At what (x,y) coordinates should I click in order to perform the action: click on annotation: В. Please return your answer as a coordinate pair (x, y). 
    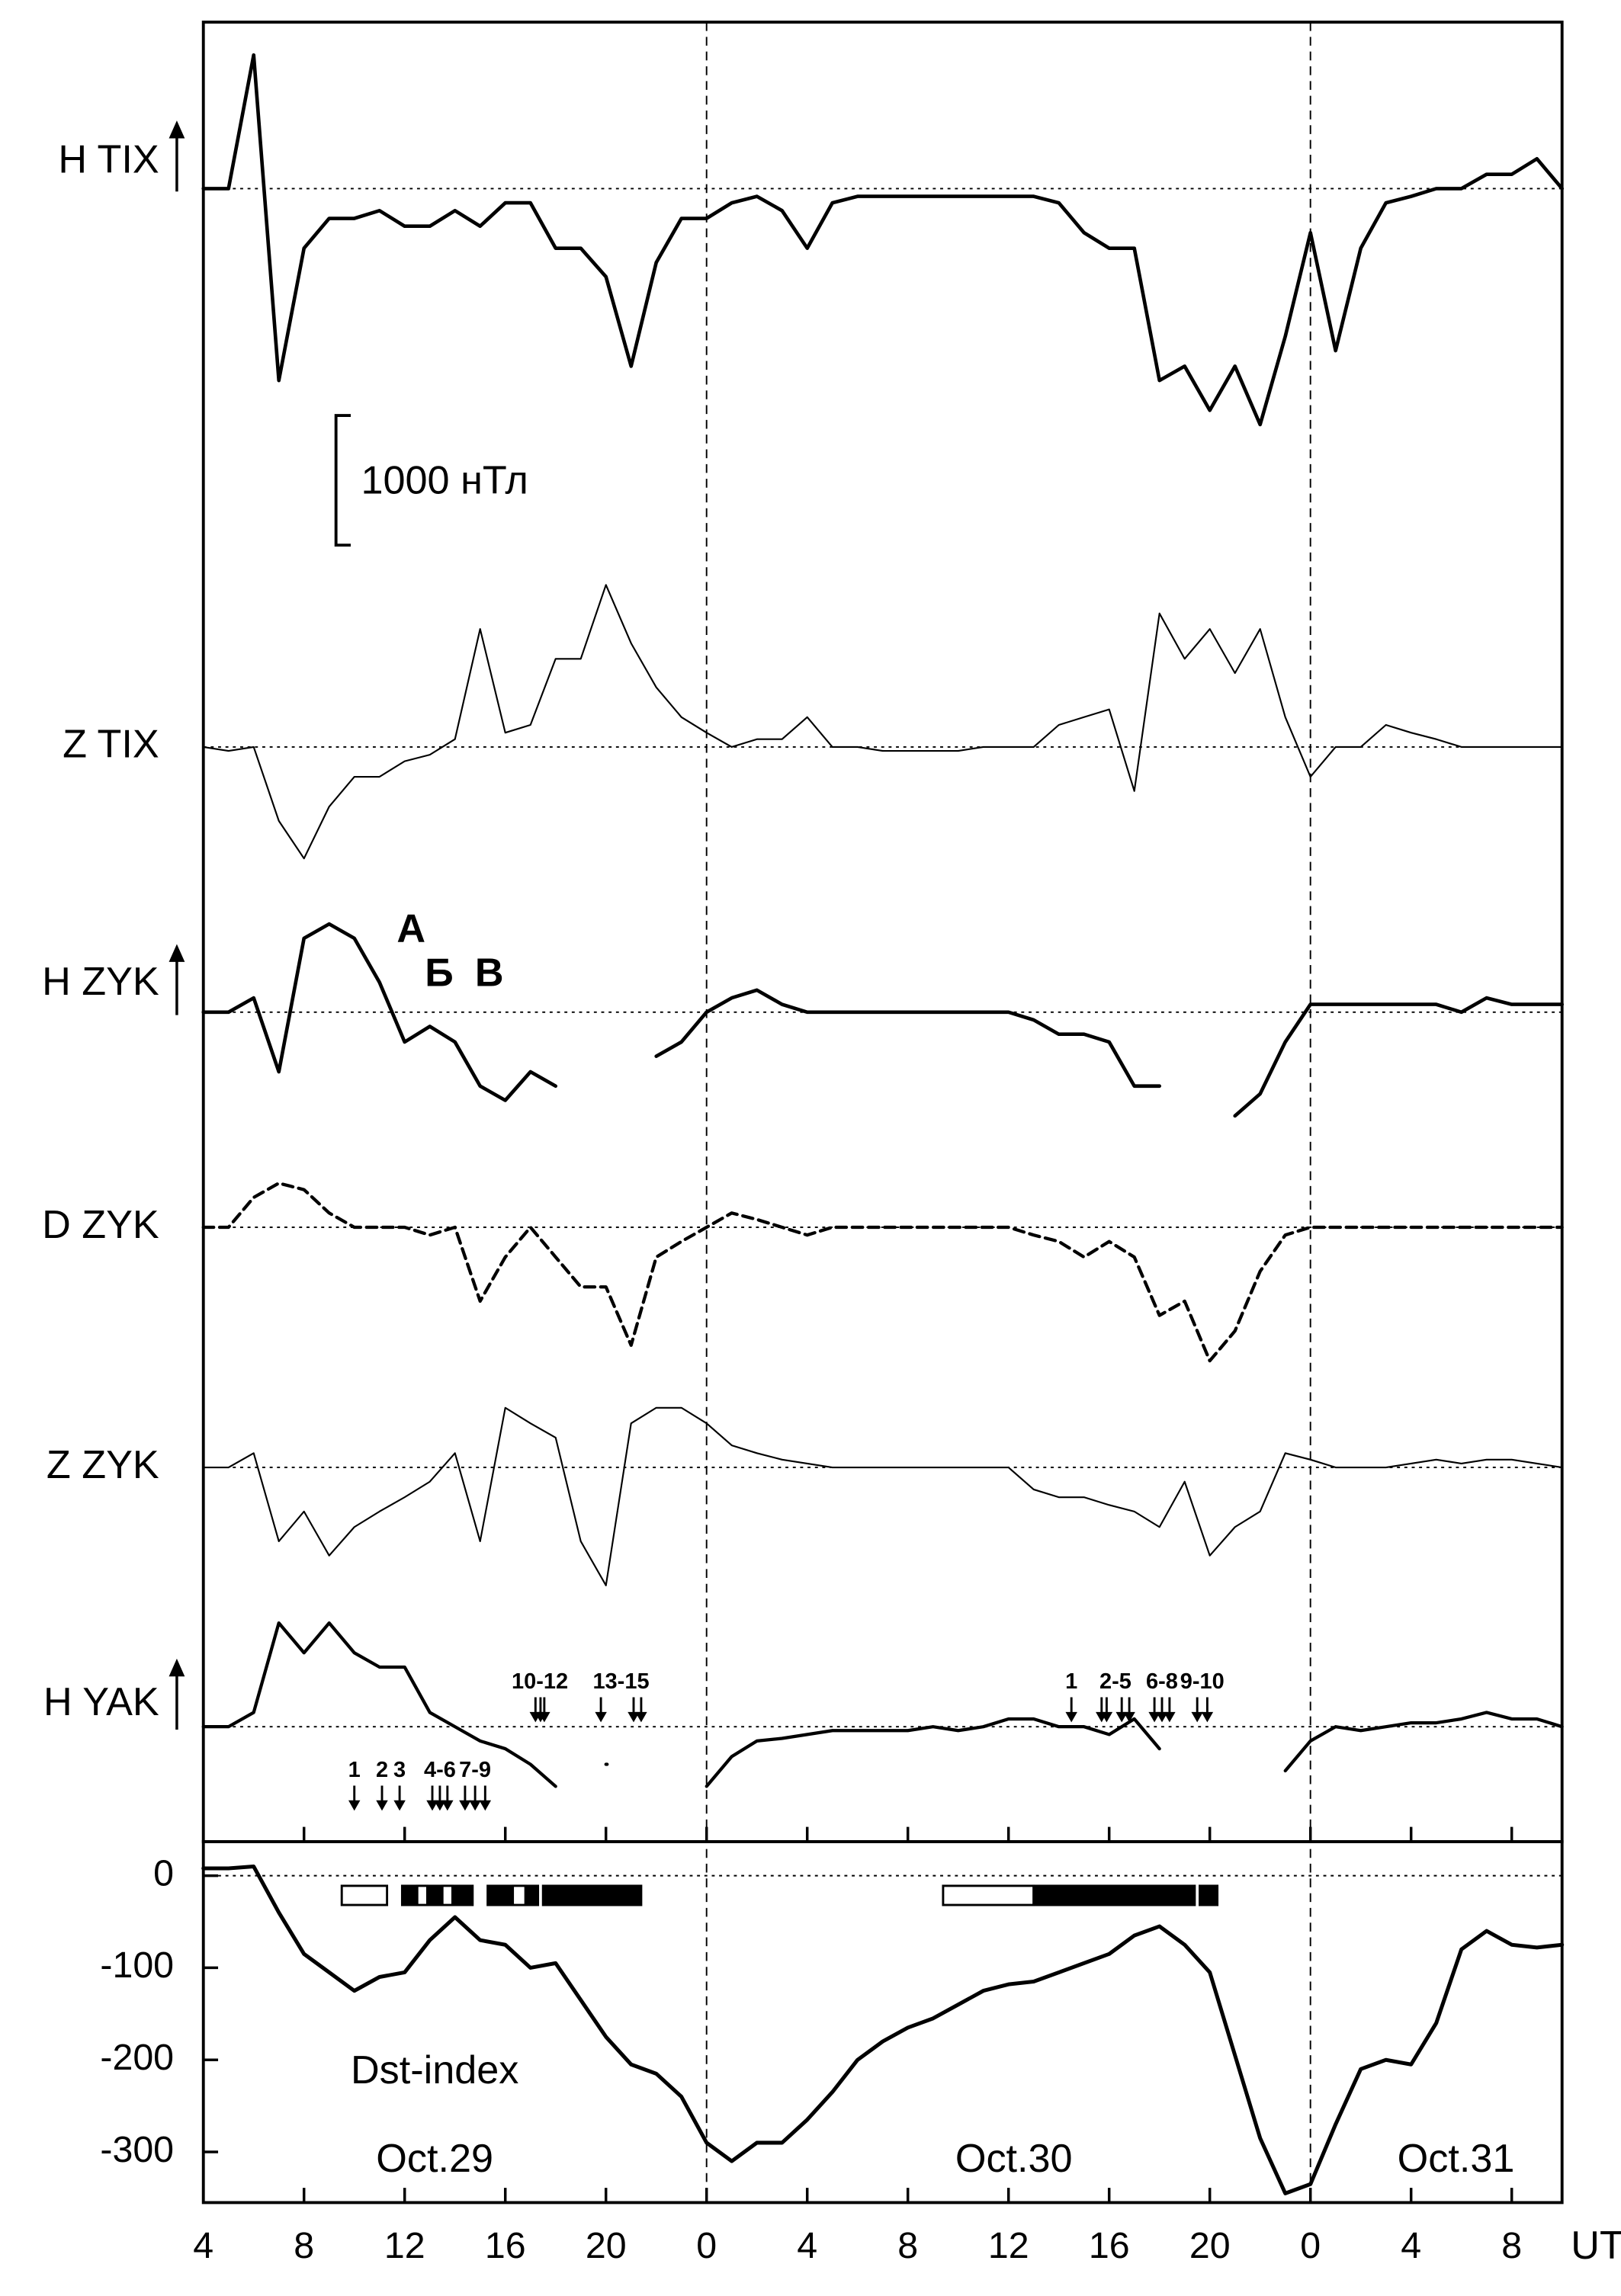
    Looking at the image, I should click on (489, 973).